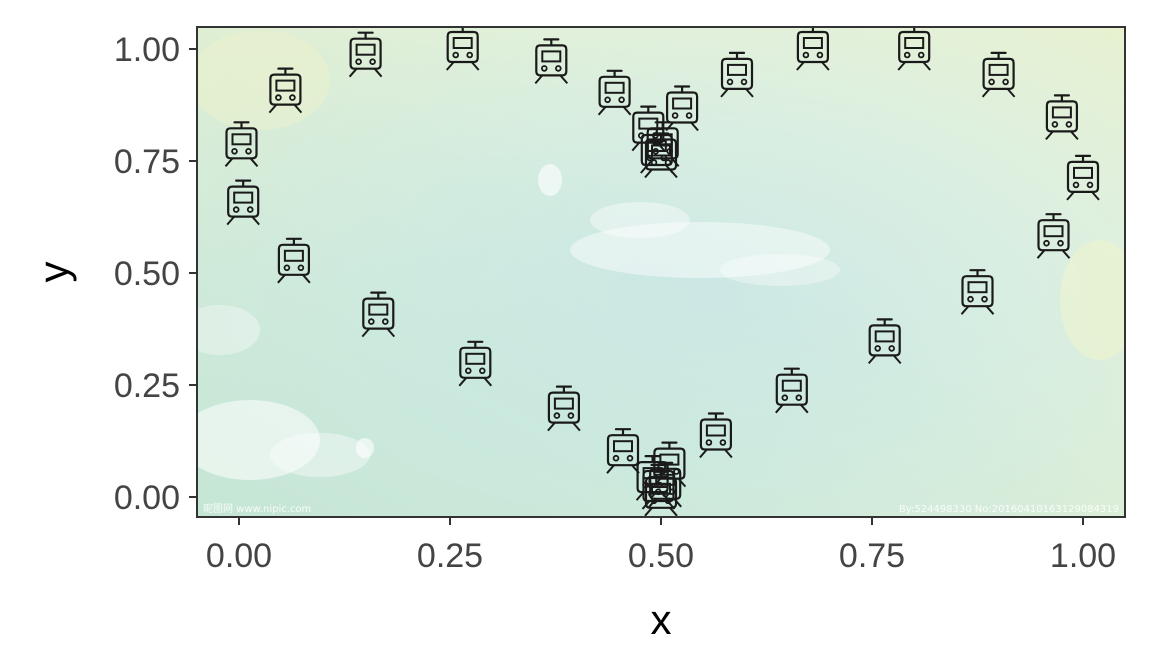 Image resolution: width=1152 pixels, height=672 pixels. I want to click on x-tick-label: 0.25, so click(450, 556).